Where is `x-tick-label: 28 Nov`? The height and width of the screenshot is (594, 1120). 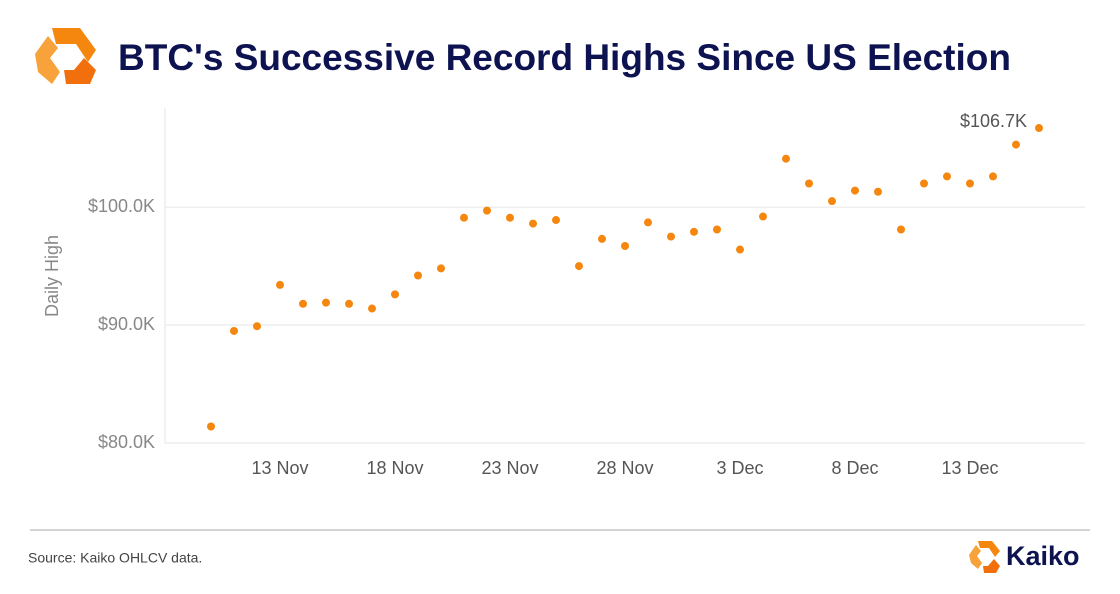 x-tick-label: 28 Nov is located at coordinates (624, 468).